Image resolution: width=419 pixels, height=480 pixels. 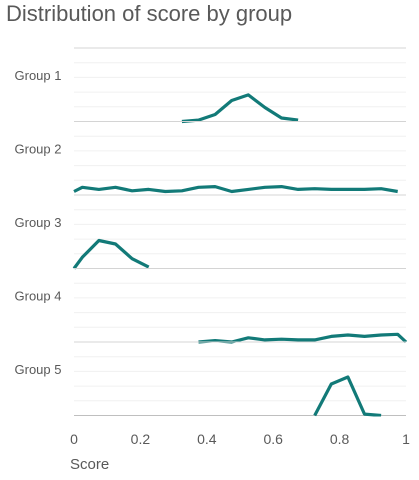 I want to click on x-tick-label: 0.8, so click(x=340, y=439).